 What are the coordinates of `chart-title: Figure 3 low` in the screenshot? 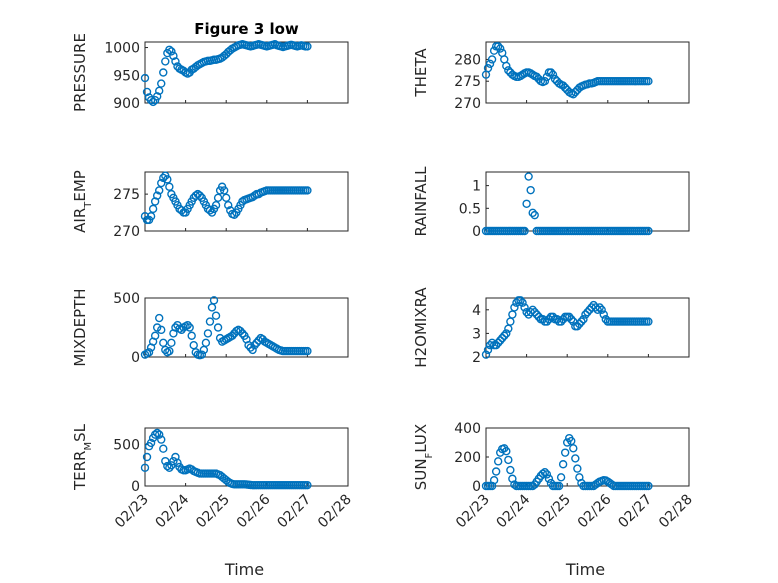 It's located at (246, 29).